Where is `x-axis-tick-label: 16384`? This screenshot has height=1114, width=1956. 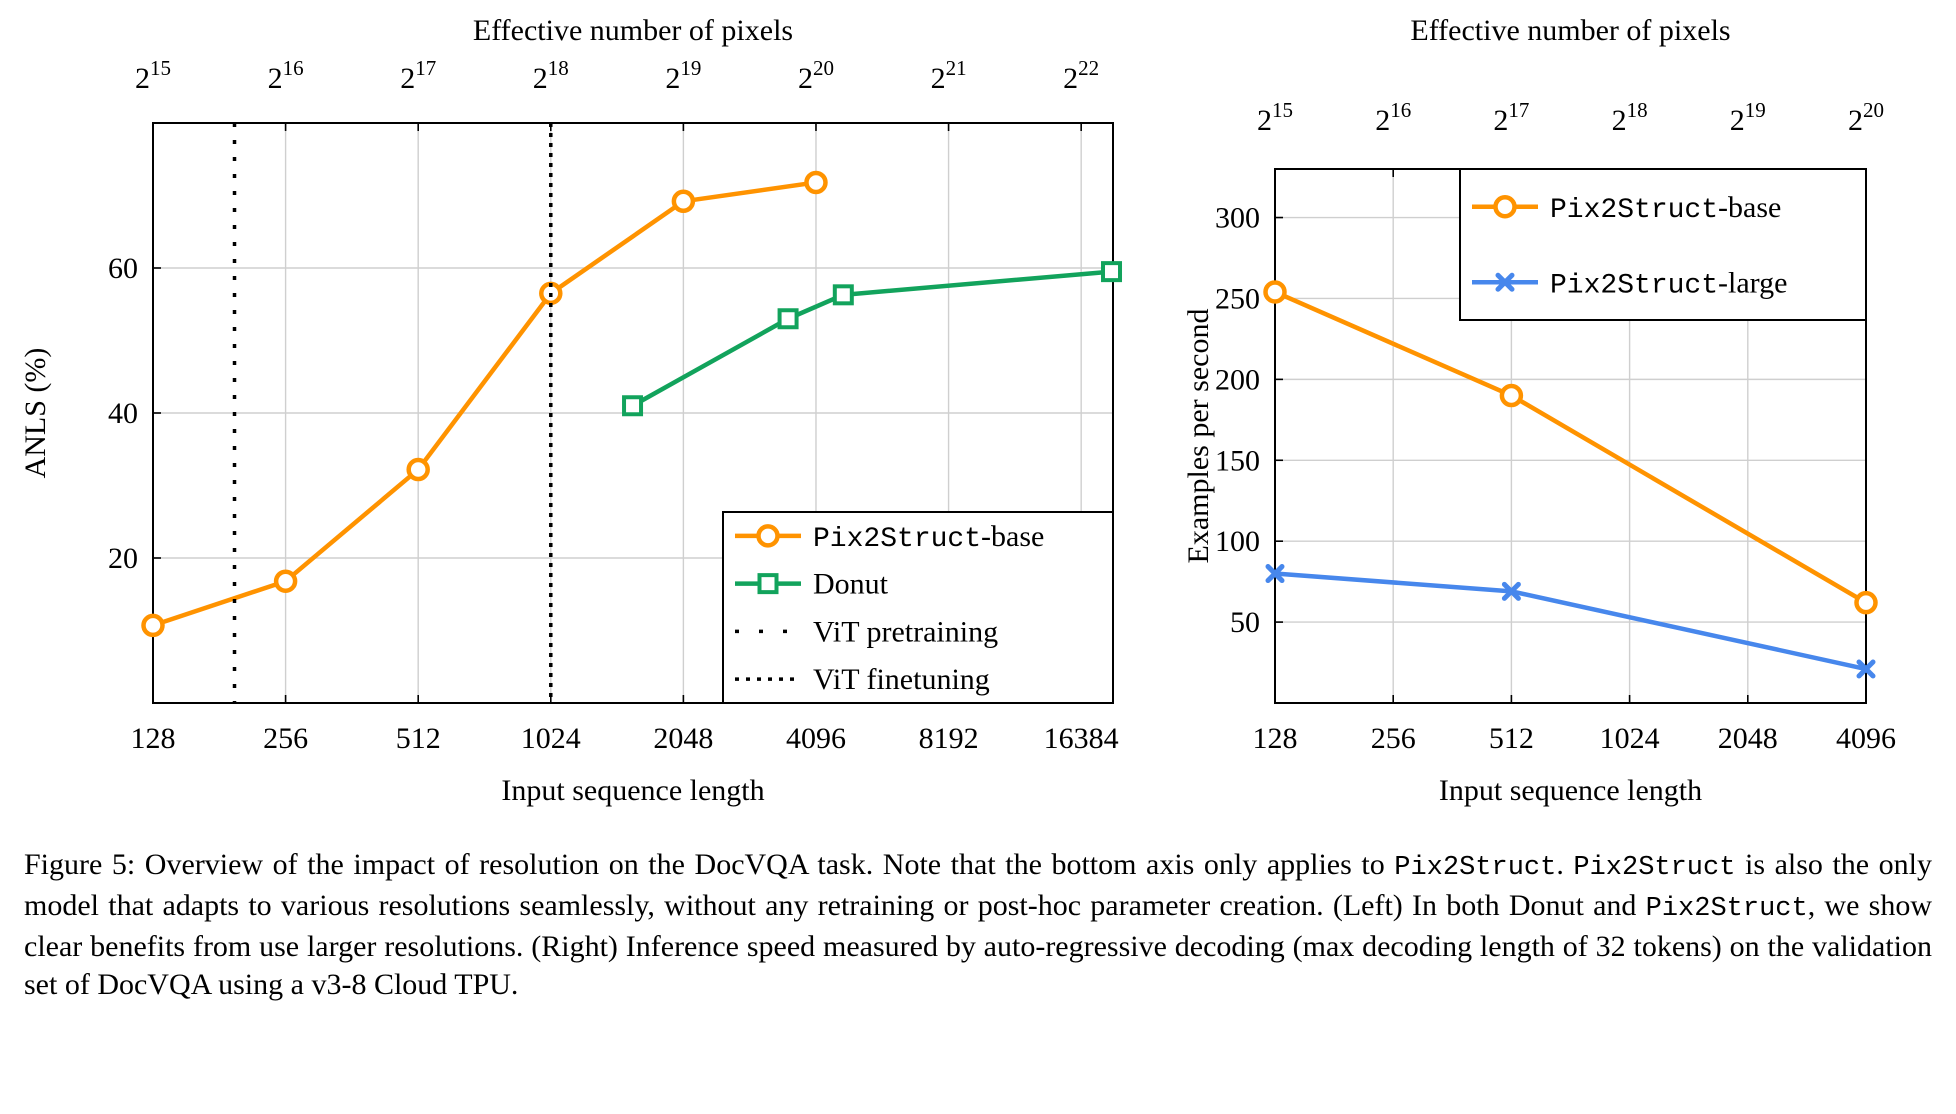
x-axis-tick-label: 16384 is located at coordinates (1081, 738).